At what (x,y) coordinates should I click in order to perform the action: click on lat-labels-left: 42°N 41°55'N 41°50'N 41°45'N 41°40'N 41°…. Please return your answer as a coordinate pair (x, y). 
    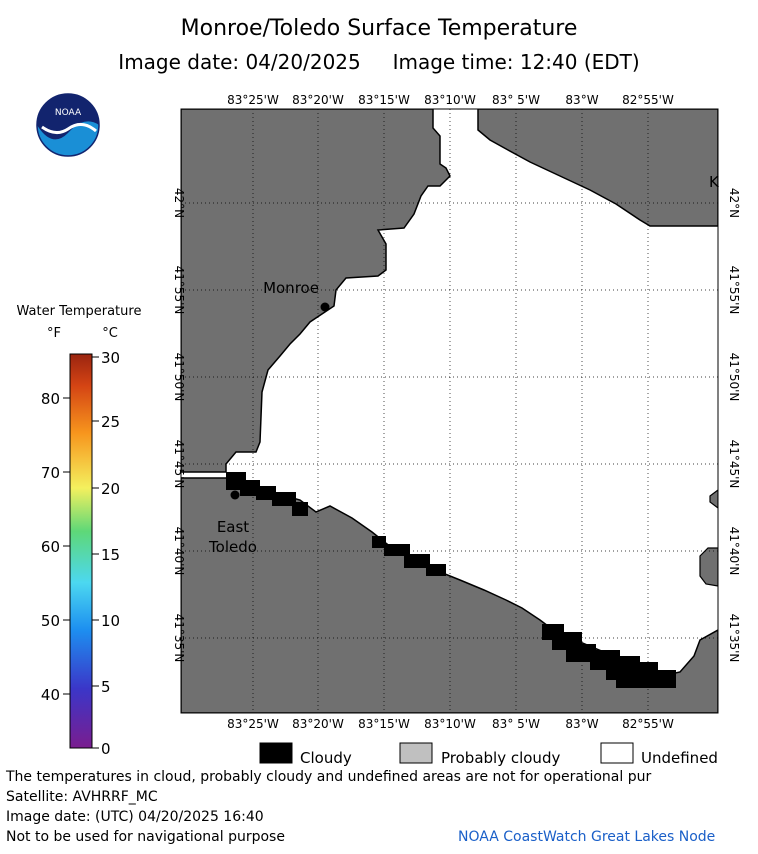
    Looking at the image, I should click on (179, 425).